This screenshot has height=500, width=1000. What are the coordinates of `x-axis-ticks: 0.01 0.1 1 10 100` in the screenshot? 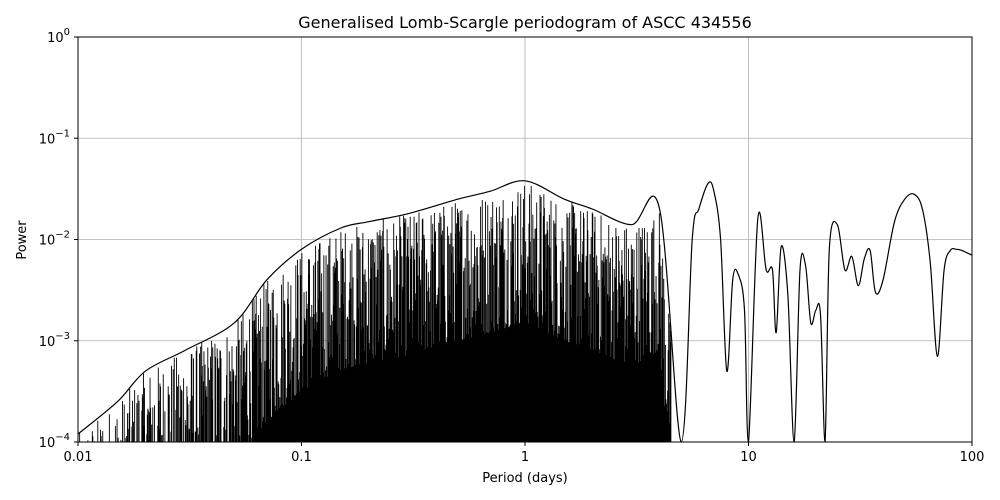 It's located at (524, 453).